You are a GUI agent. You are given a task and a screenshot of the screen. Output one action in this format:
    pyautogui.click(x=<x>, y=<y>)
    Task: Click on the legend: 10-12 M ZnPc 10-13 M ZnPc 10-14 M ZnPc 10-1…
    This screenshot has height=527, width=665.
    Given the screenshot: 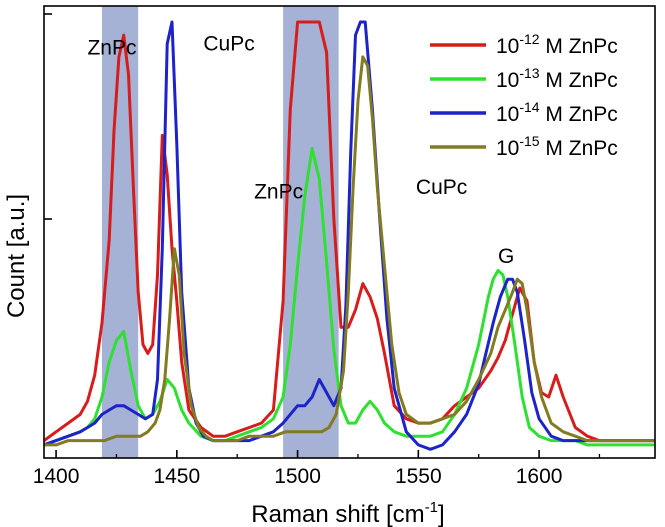 What is the action you would take?
    pyautogui.click(x=524, y=95)
    